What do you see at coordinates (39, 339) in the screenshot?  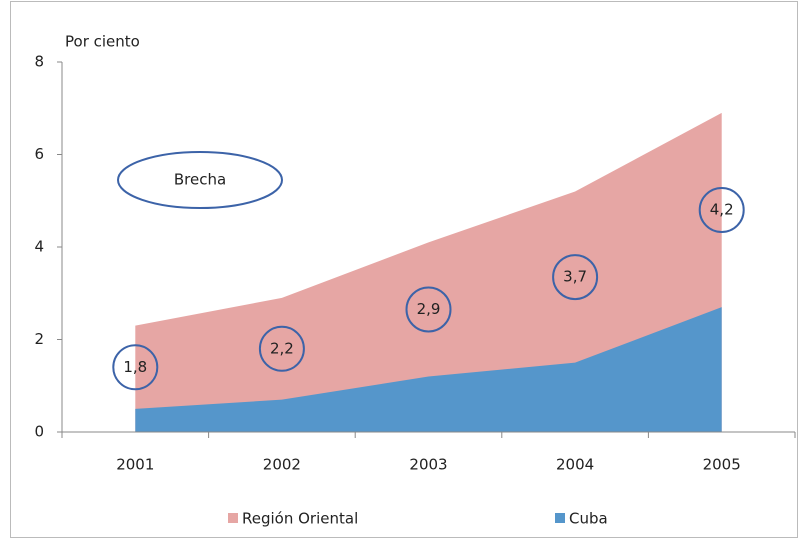 I see `y-tick-label: 2` at bounding box center [39, 339].